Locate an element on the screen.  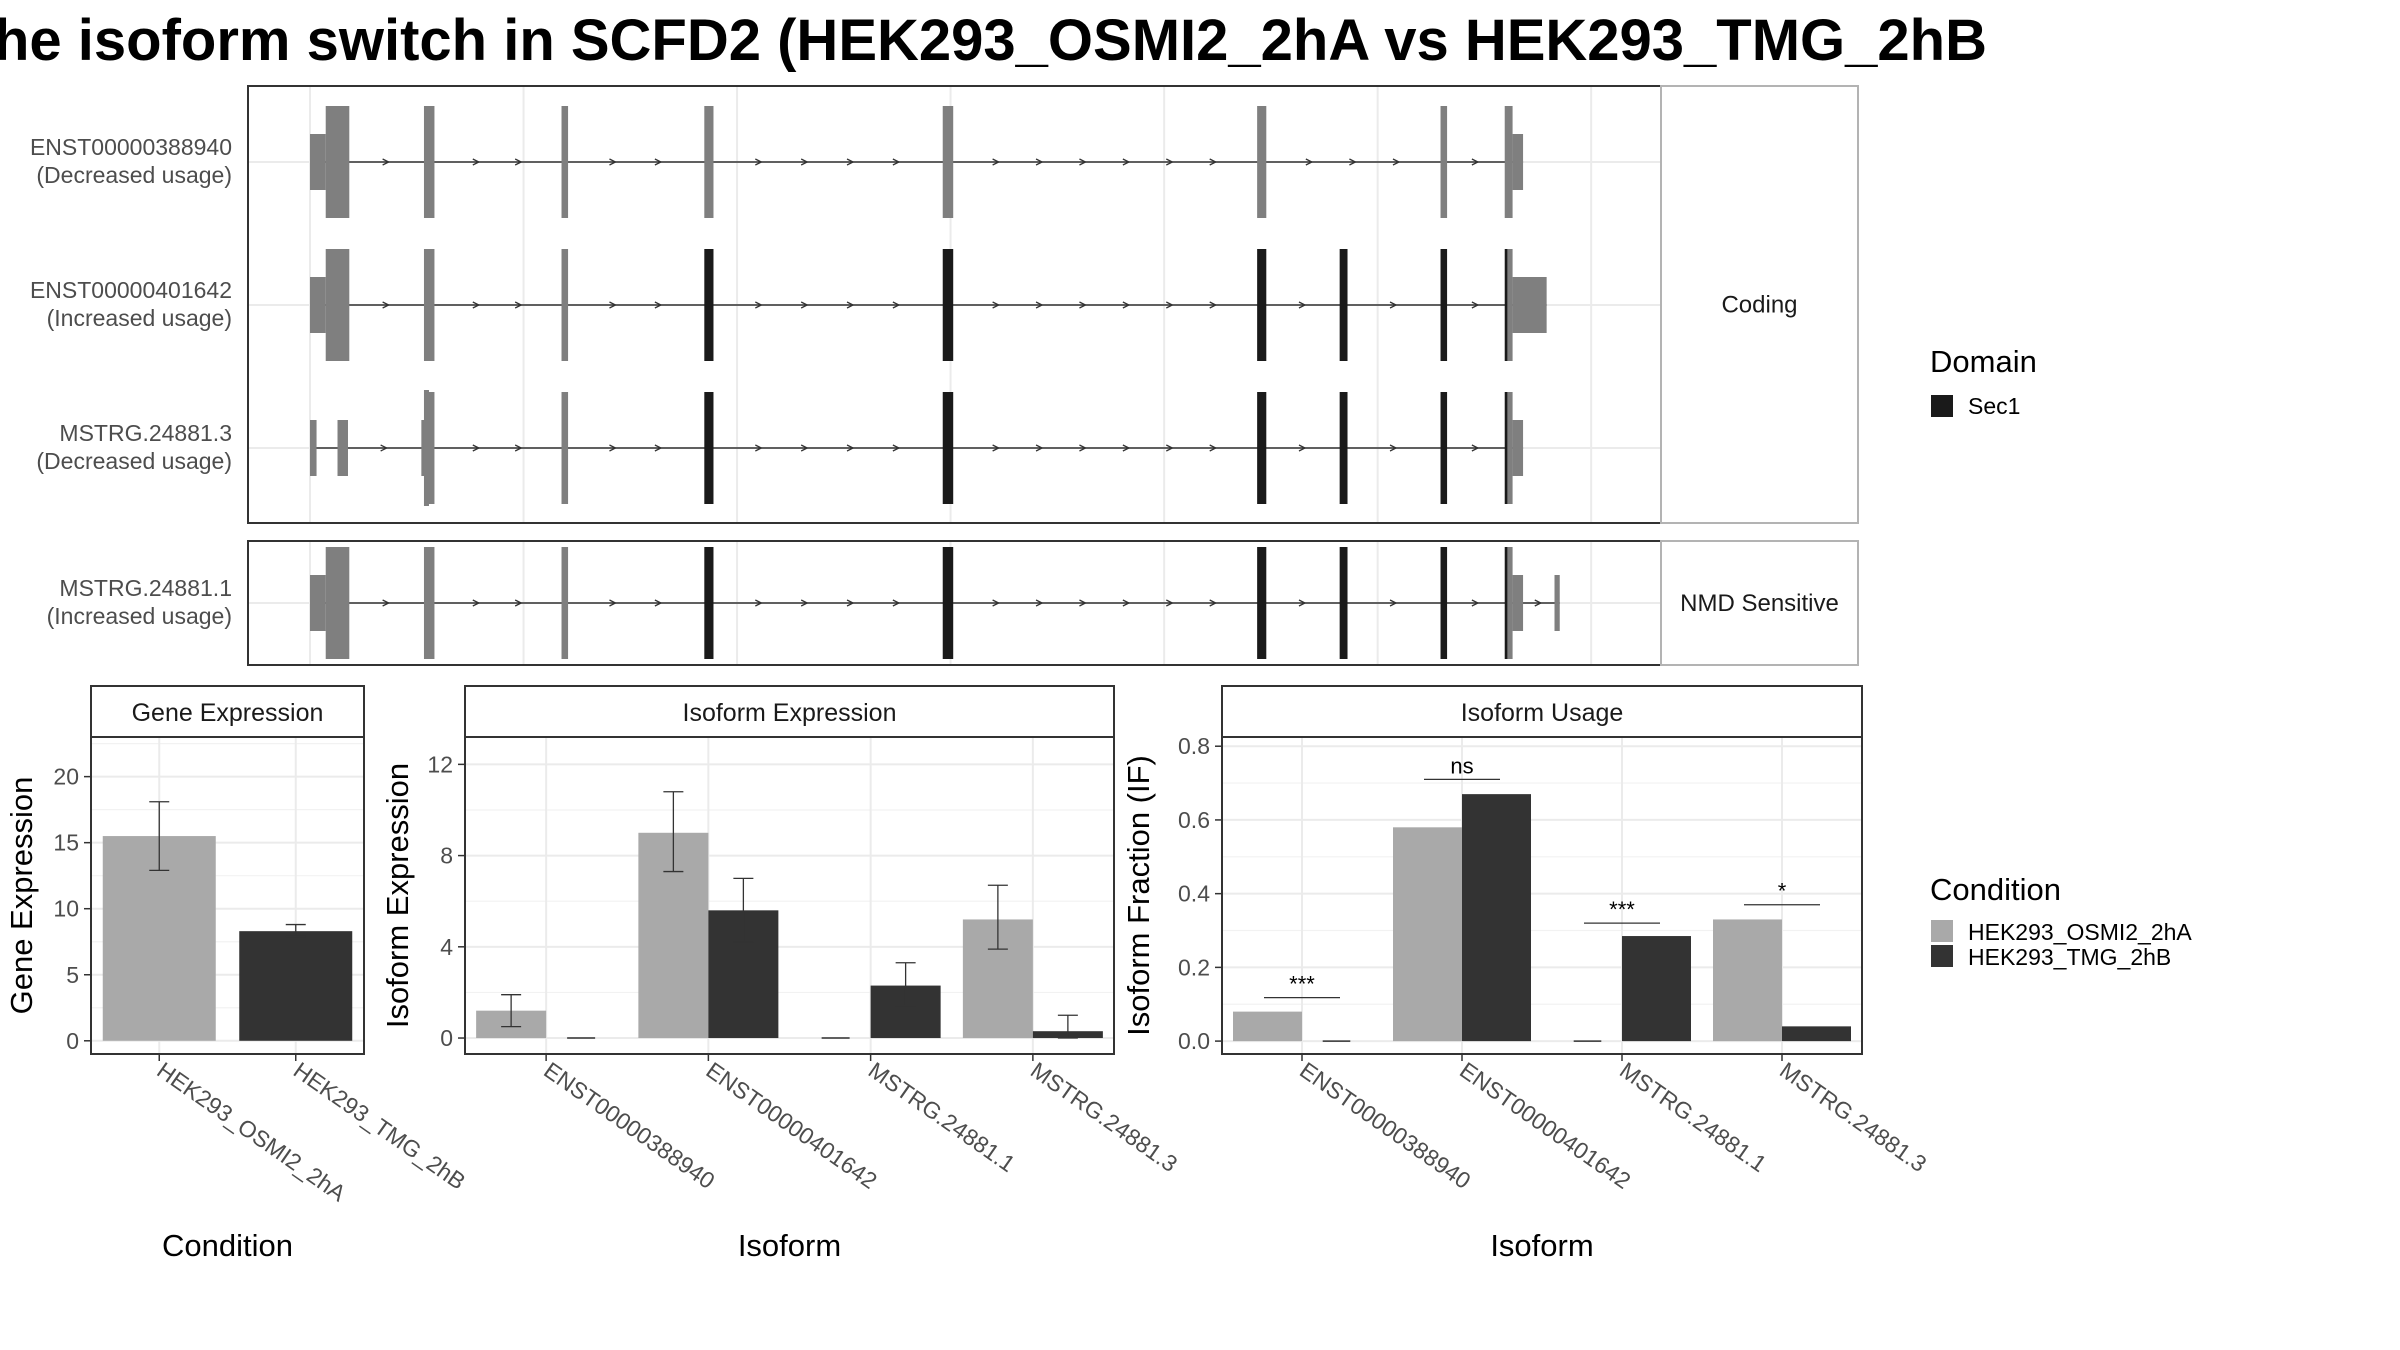
x-tick-label: MSTRG.24881.3 is located at coordinates (1104, 1117).